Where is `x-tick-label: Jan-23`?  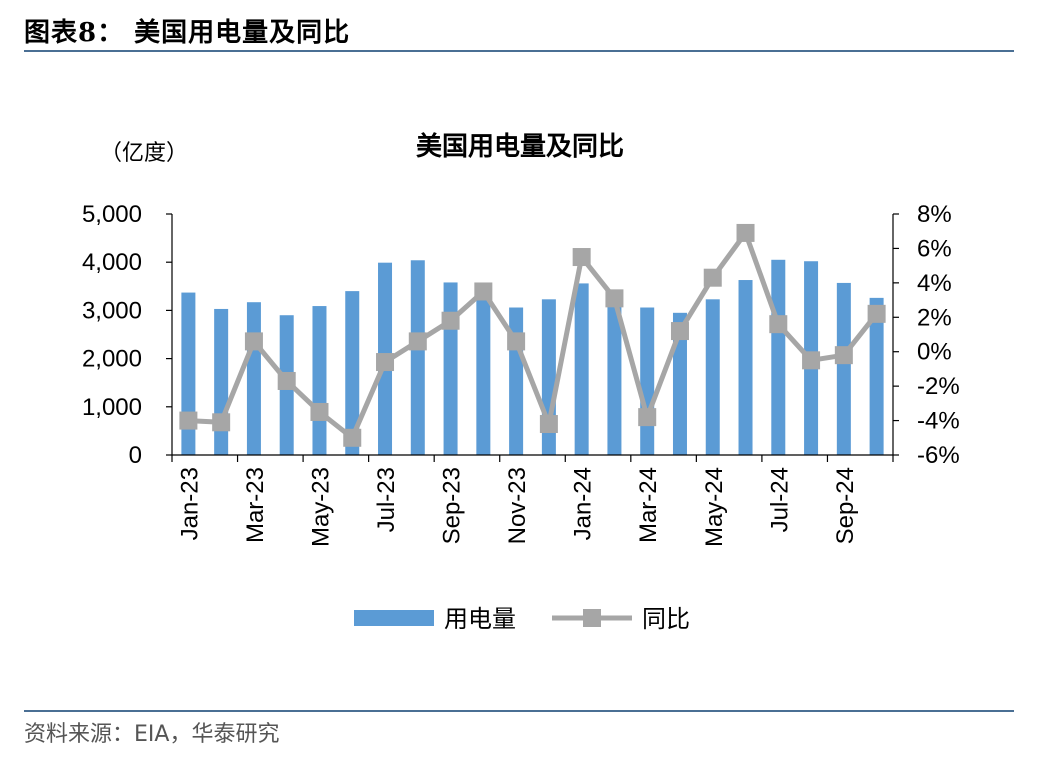 x-tick-label: Jan-23 is located at coordinates (189, 503).